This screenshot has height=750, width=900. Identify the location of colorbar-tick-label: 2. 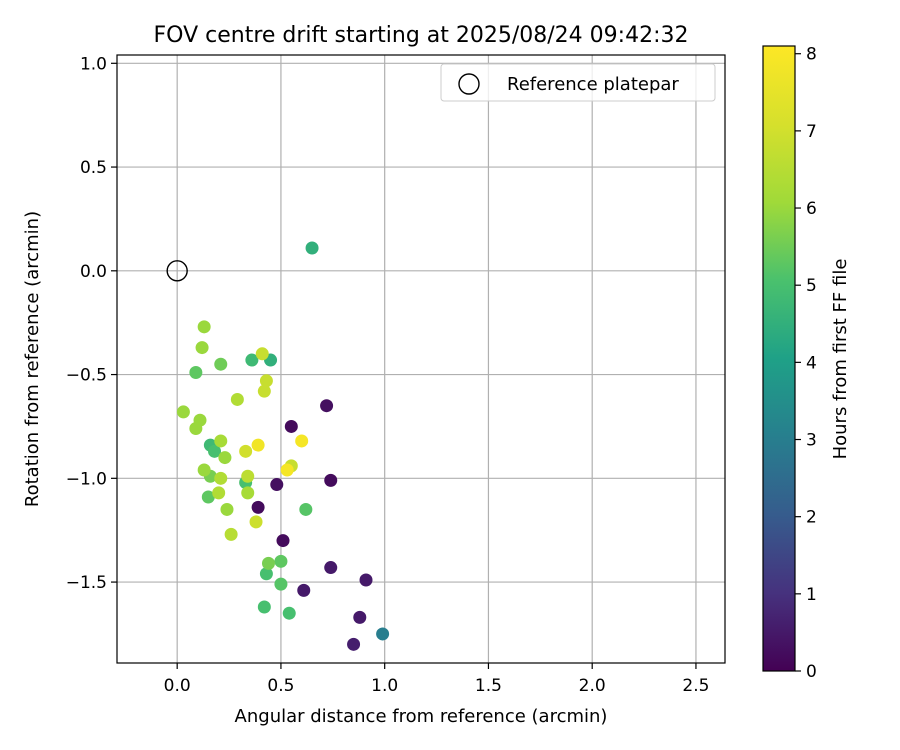
(811, 518).